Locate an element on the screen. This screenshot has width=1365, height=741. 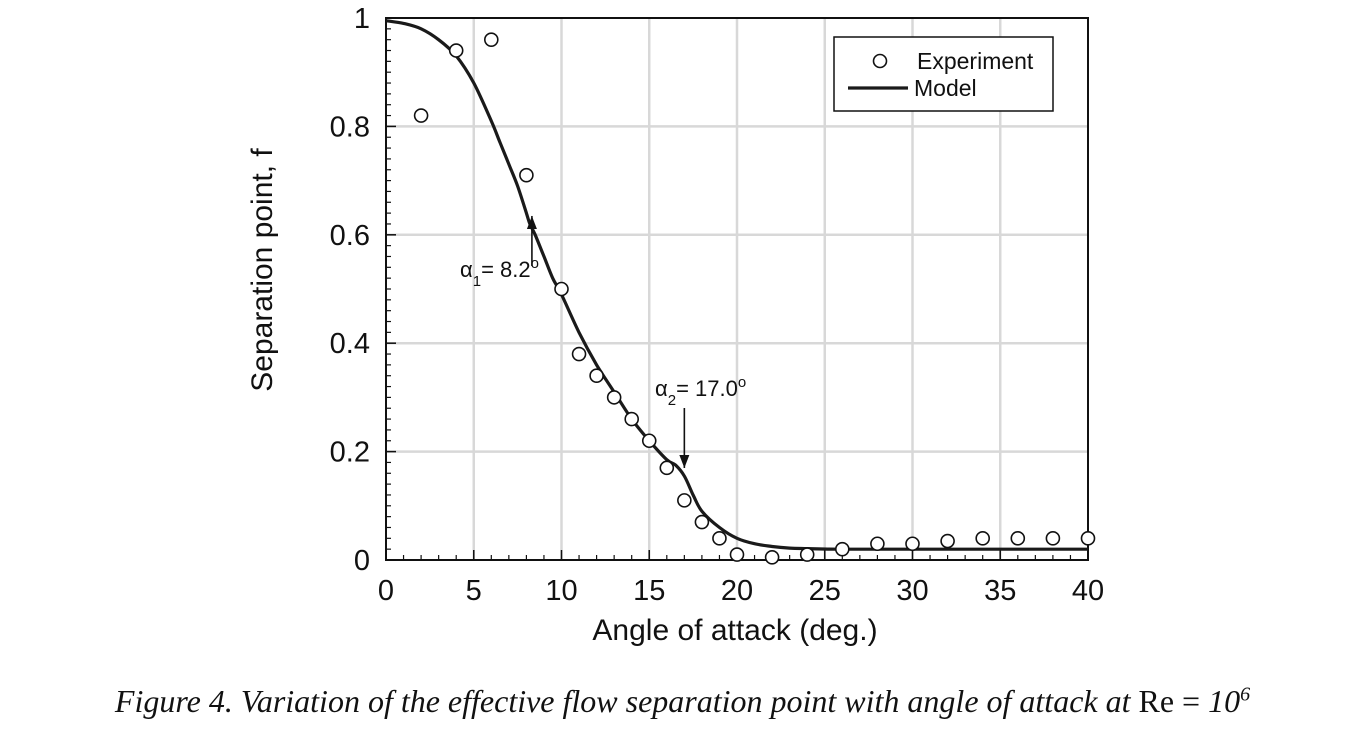
y-tick-label: 0 is located at coordinates (362, 561).